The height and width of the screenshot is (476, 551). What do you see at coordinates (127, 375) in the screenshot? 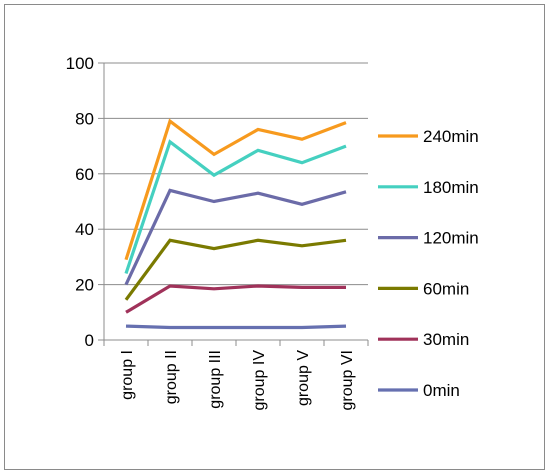
I see `x-tick-label: group I` at bounding box center [127, 375].